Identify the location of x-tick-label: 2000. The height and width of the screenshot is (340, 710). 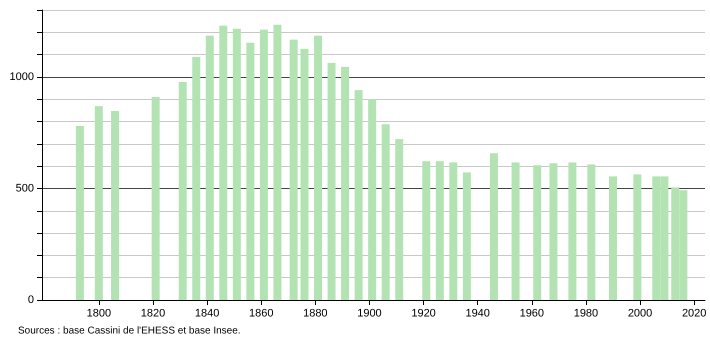
(640, 314).